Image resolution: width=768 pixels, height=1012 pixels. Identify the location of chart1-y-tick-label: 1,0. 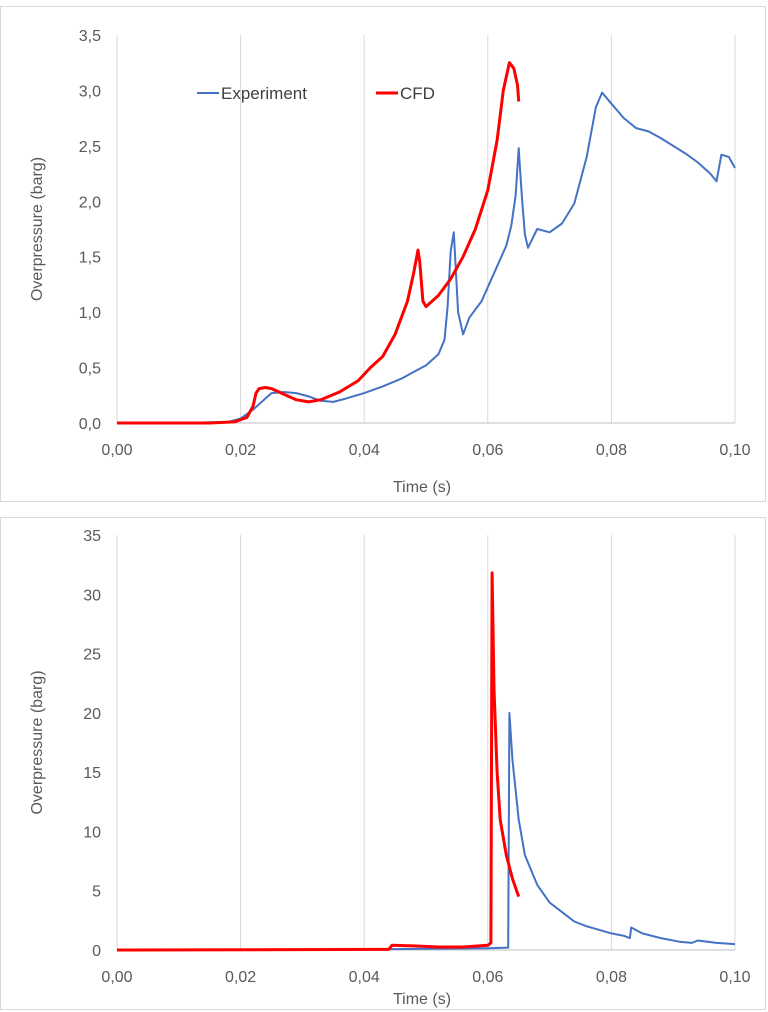
(90, 313).